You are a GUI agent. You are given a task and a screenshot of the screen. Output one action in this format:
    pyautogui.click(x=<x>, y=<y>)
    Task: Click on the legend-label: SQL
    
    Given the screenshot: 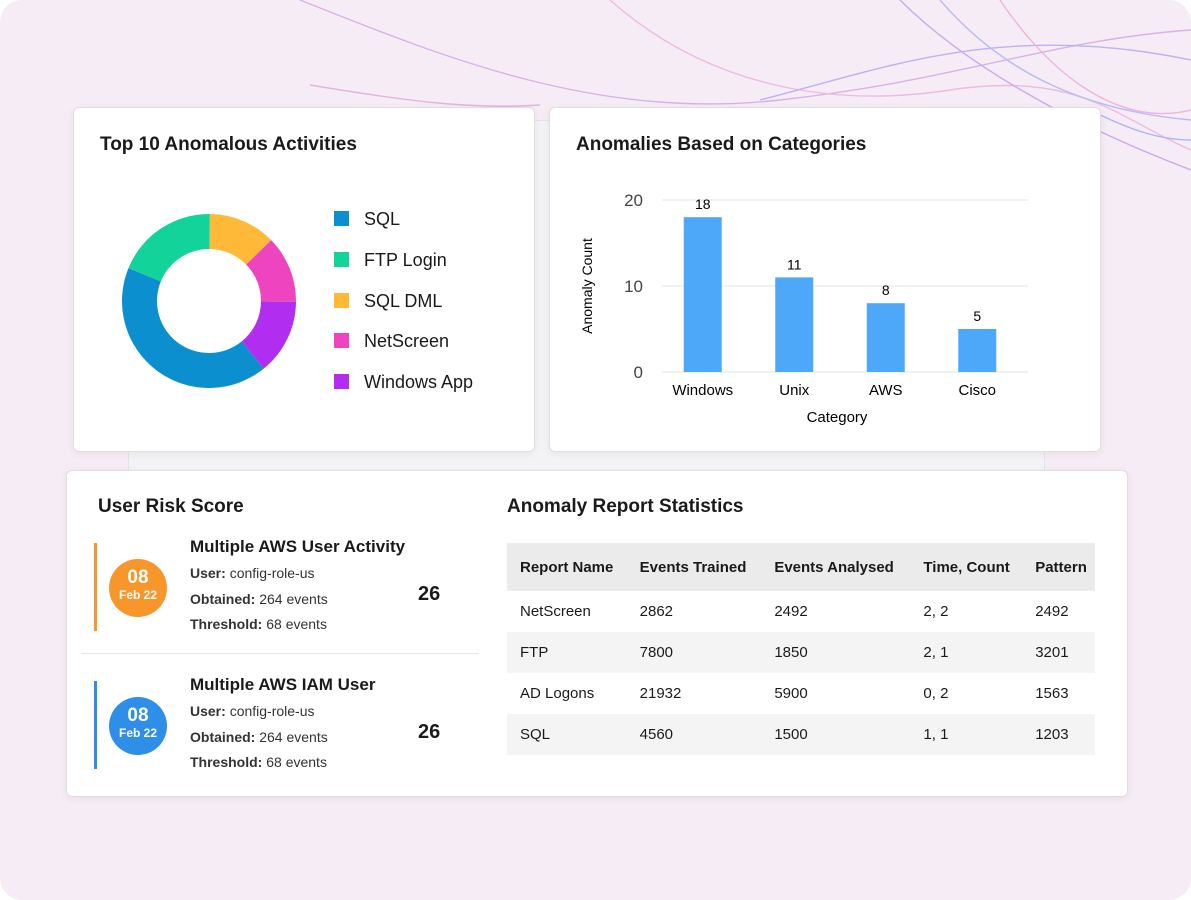 What is the action you would take?
    pyautogui.click(x=382, y=219)
    